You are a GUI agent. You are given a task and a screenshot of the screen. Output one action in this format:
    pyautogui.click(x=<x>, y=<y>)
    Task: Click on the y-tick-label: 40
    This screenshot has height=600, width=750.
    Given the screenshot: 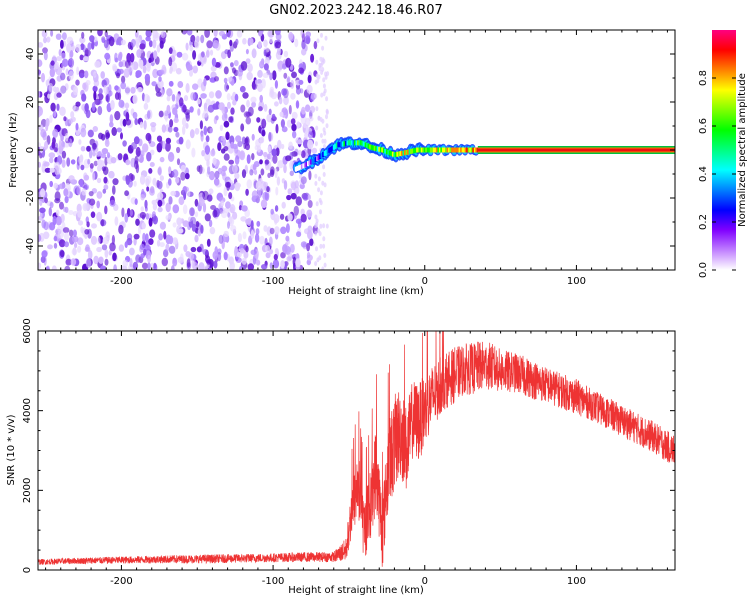 What is the action you would take?
    pyautogui.click(x=30, y=54)
    